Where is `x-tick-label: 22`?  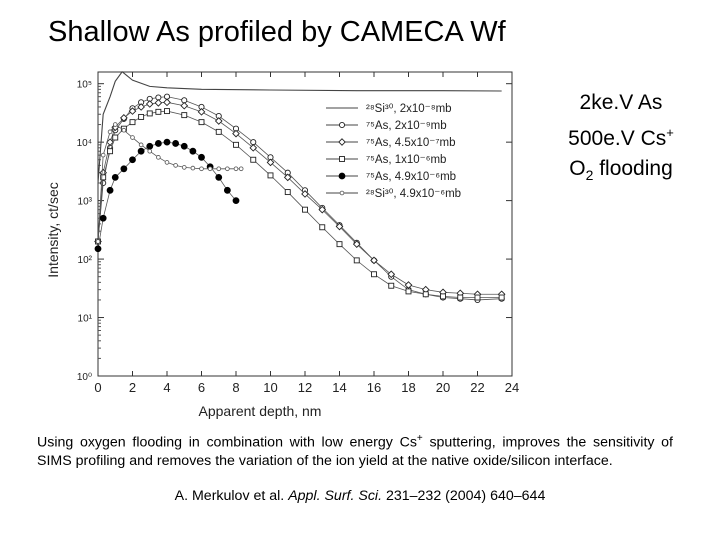
x-tick-label: 22 is located at coordinates (477, 387).